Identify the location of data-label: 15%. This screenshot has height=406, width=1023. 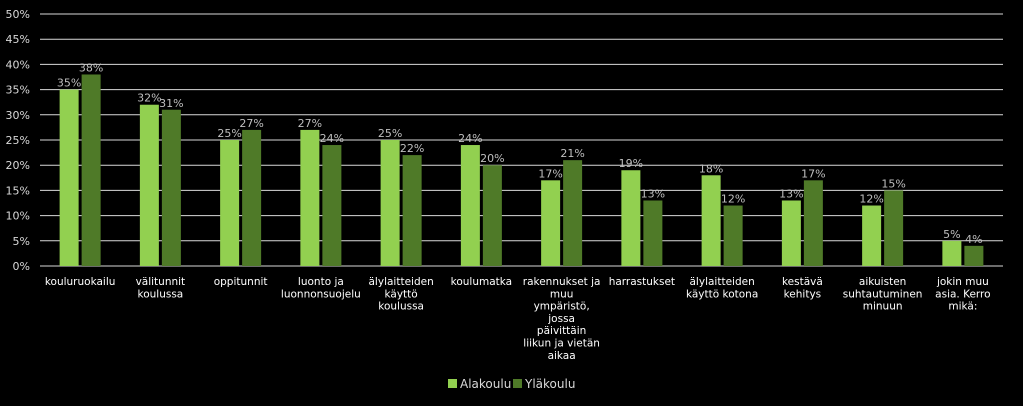
(893, 183).